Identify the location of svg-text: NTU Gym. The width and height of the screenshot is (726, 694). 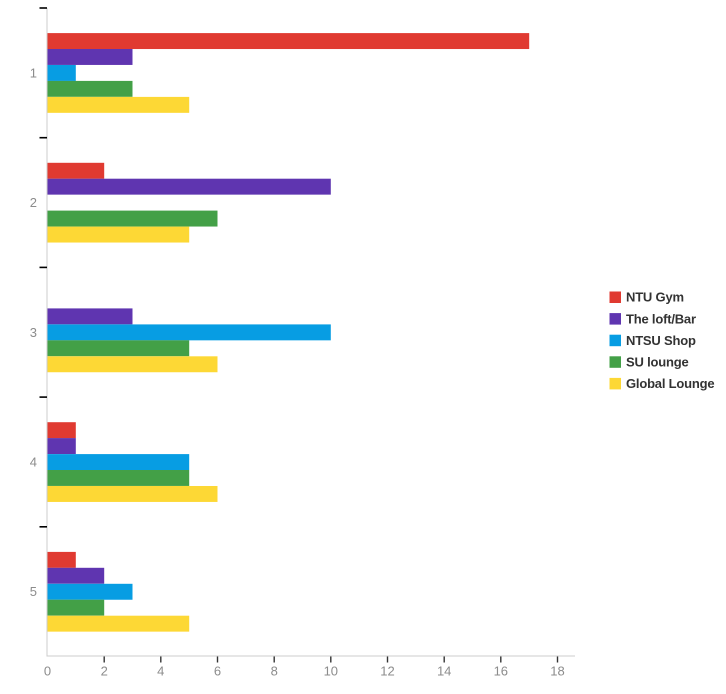
(655, 297).